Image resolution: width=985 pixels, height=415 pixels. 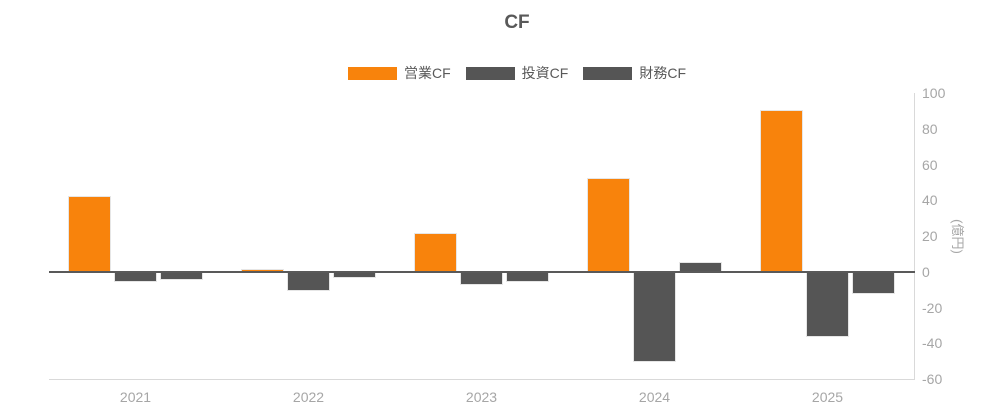 I want to click on legend-item-series1: 営業CF, so click(x=399, y=73).